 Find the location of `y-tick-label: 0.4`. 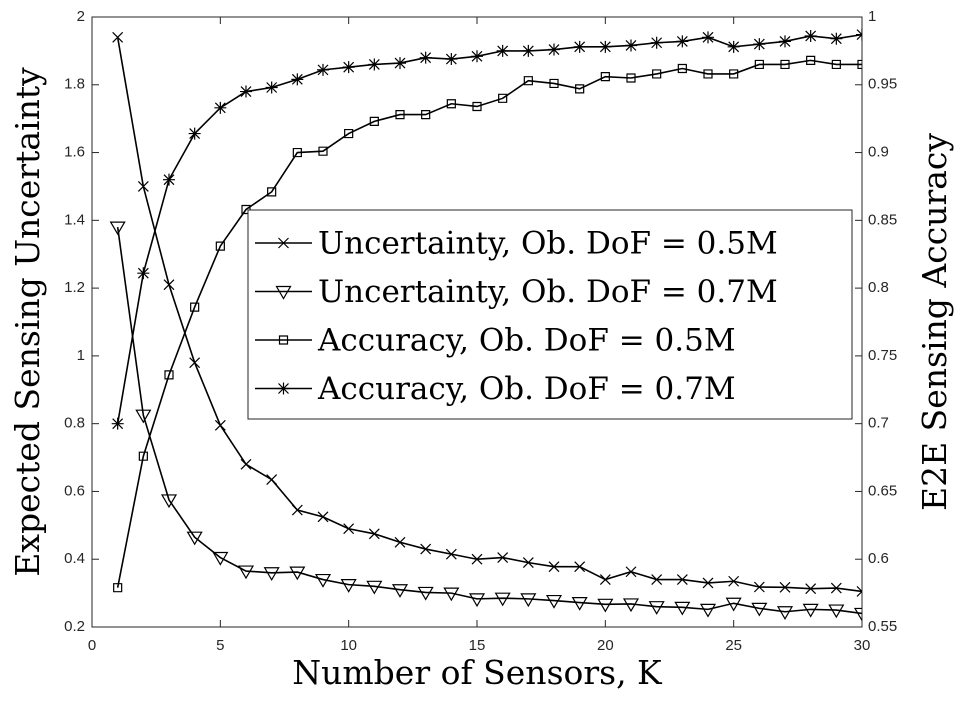

y-tick-label: 0.4 is located at coordinates (74, 558).